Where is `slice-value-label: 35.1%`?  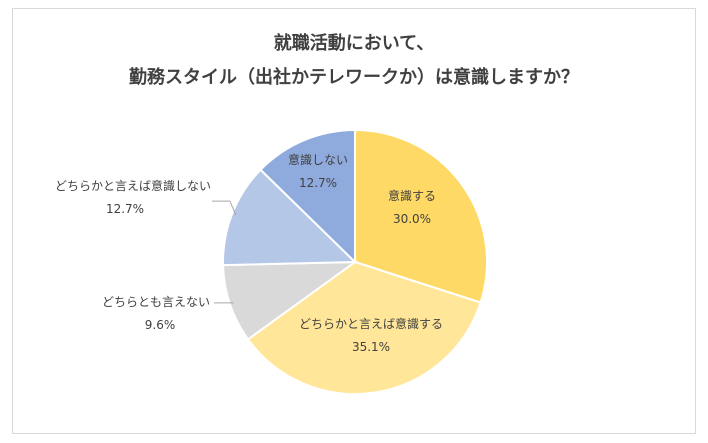
slice-value-label: 35.1% is located at coordinates (371, 347).